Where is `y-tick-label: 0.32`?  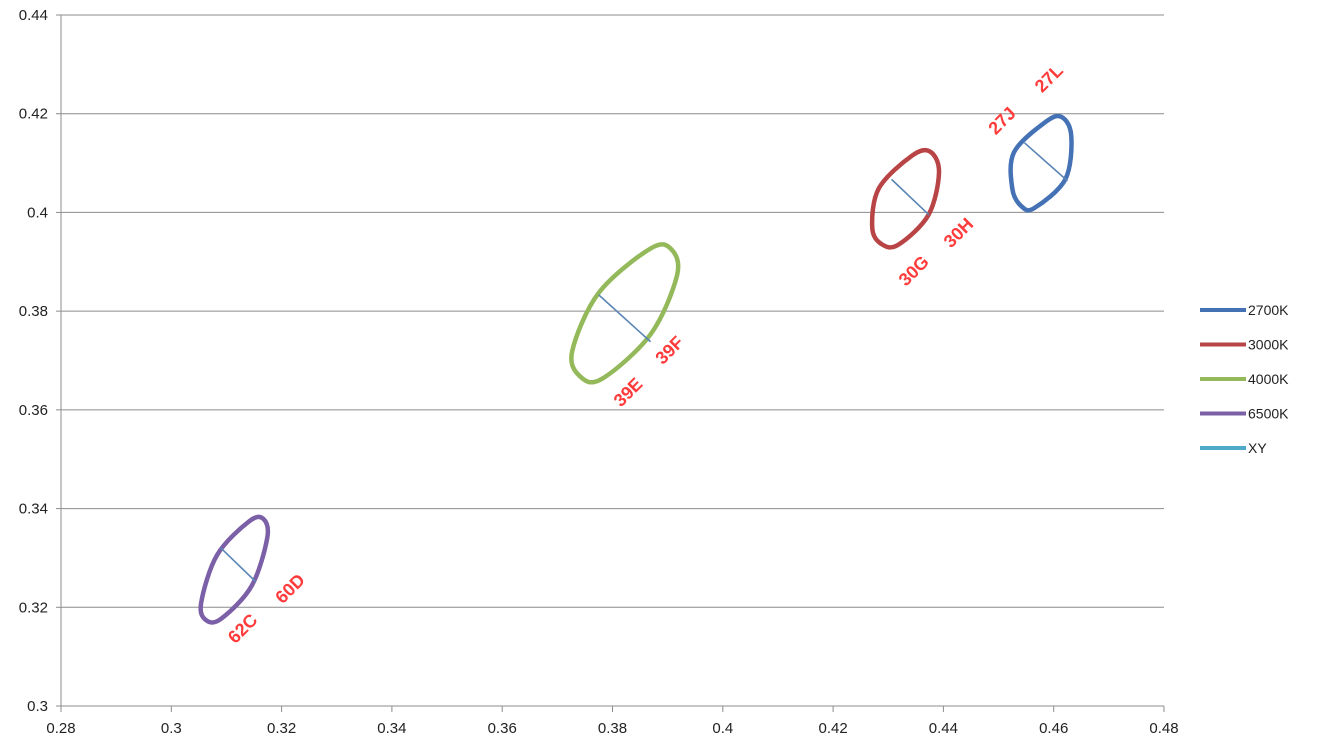 y-tick-label: 0.32 is located at coordinates (33, 607).